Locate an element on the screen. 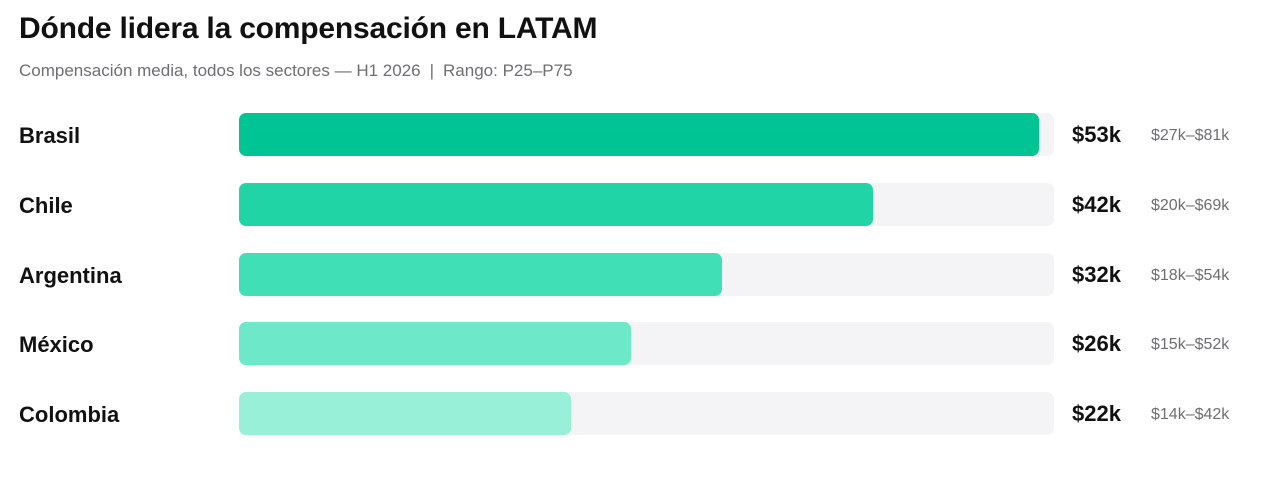 This screenshot has height=480, width=1280. range-label: $27k–$81k is located at coordinates (1190, 135).